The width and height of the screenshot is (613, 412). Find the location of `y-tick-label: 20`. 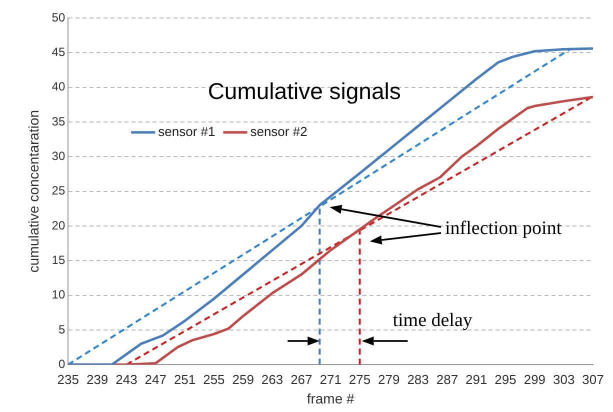

y-tick-label: 20 is located at coordinates (59, 225).